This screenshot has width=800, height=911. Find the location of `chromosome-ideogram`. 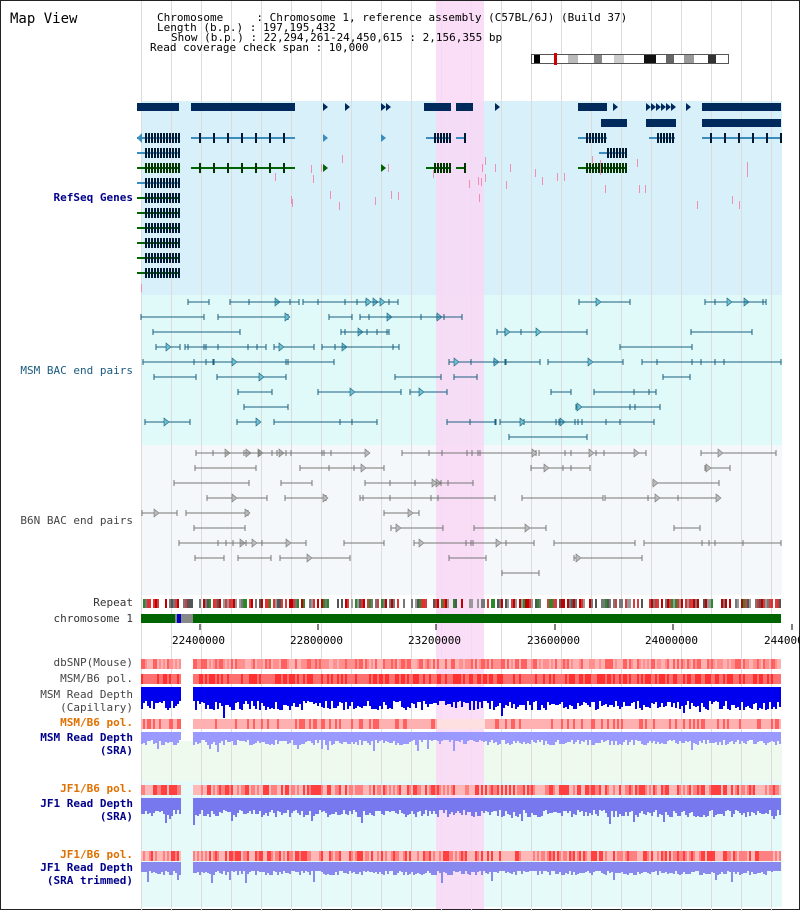

chromosome-ideogram is located at coordinates (630, 59).